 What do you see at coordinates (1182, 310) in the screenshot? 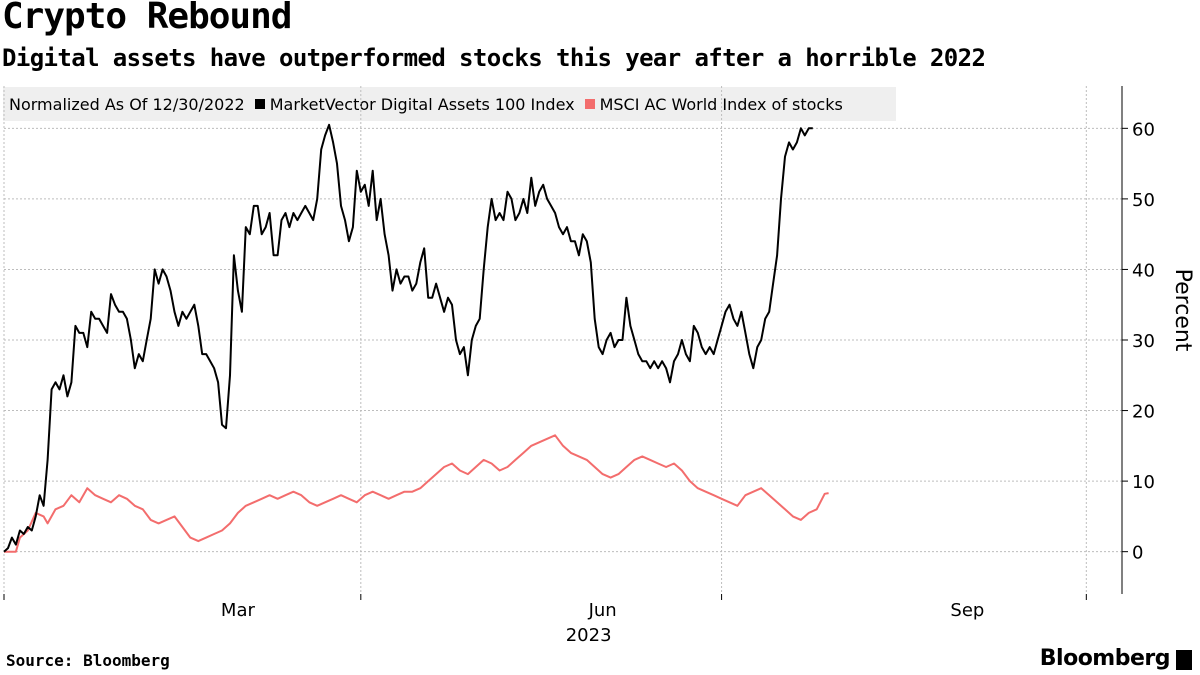
I see `y-axis-label: Percent` at bounding box center [1182, 310].